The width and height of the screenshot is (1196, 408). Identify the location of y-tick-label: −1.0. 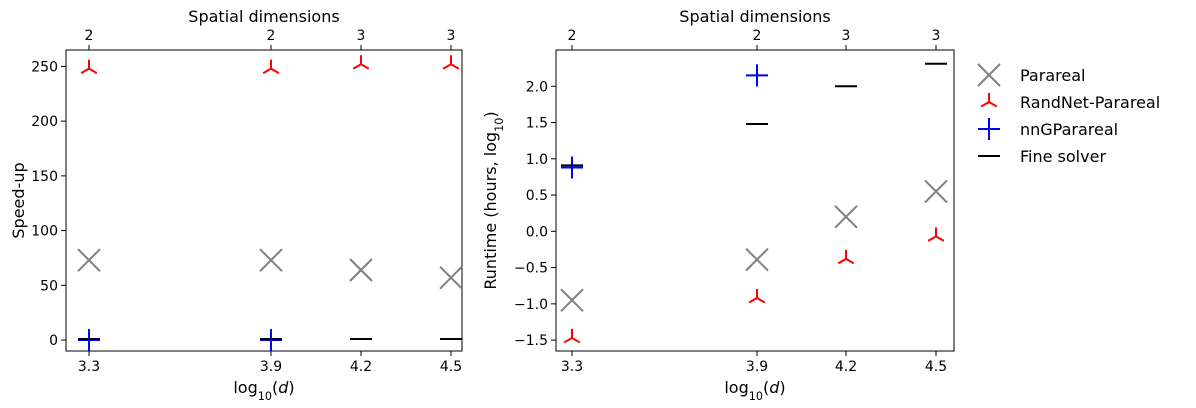
(531, 305).